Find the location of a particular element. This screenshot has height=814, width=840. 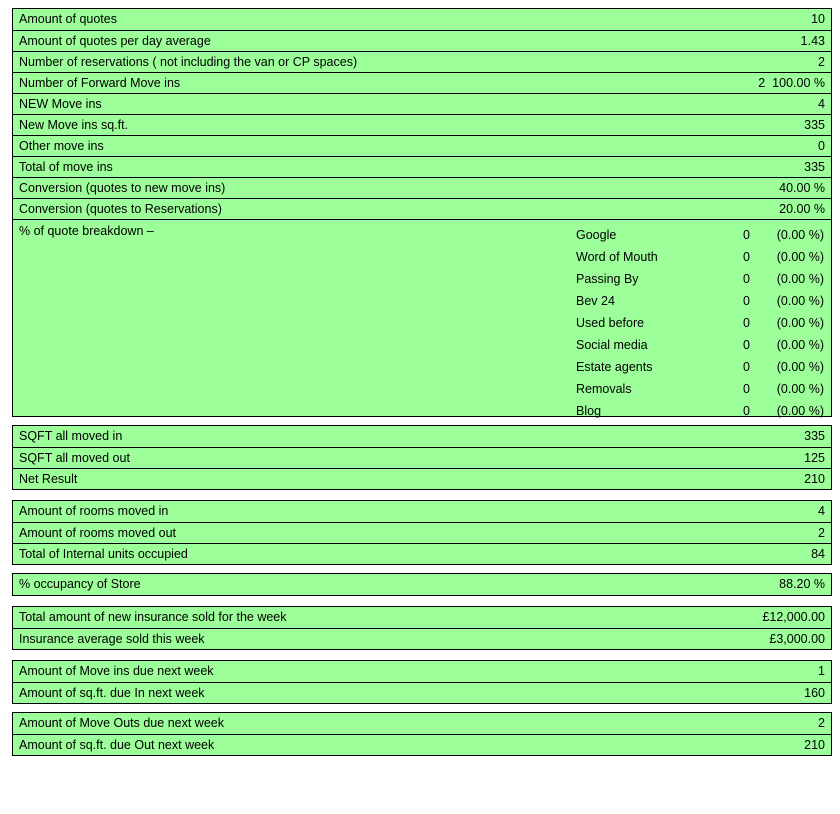

table-row: NEW Move ins 4 is located at coordinates (422, 103).